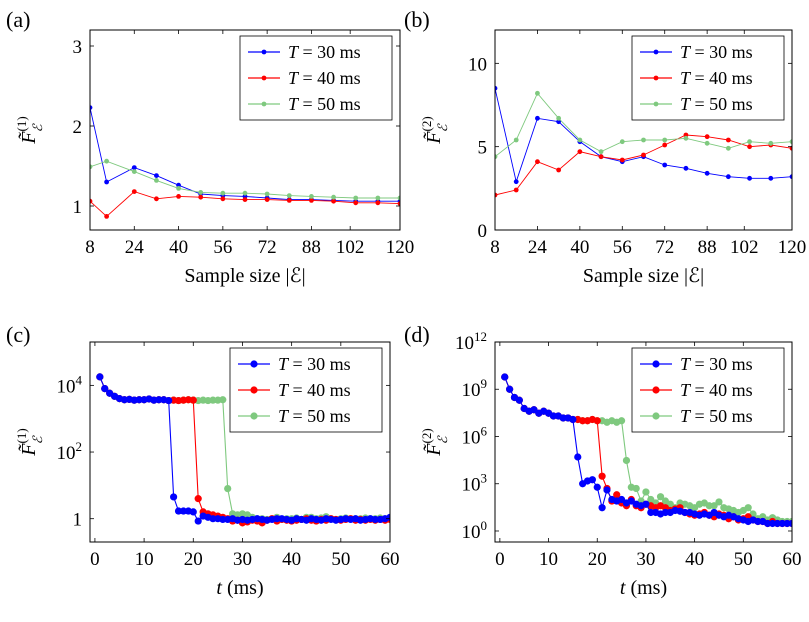 The height and width of the screenshot is (622, 809). Describe the element at coordinates (475, 530) in the screenshot. I see `y-tick-label: 10⁰` at that location.